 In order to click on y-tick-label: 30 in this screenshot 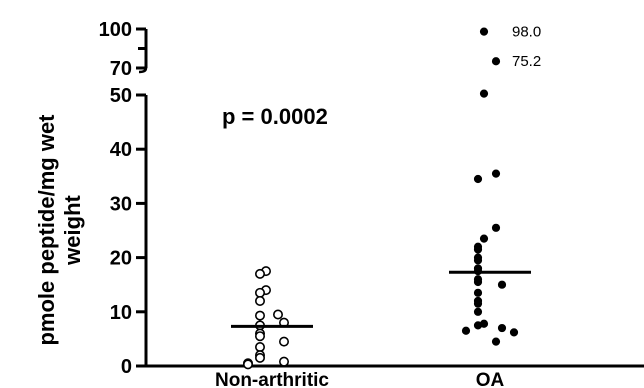, I will do `click(121, 204)`.